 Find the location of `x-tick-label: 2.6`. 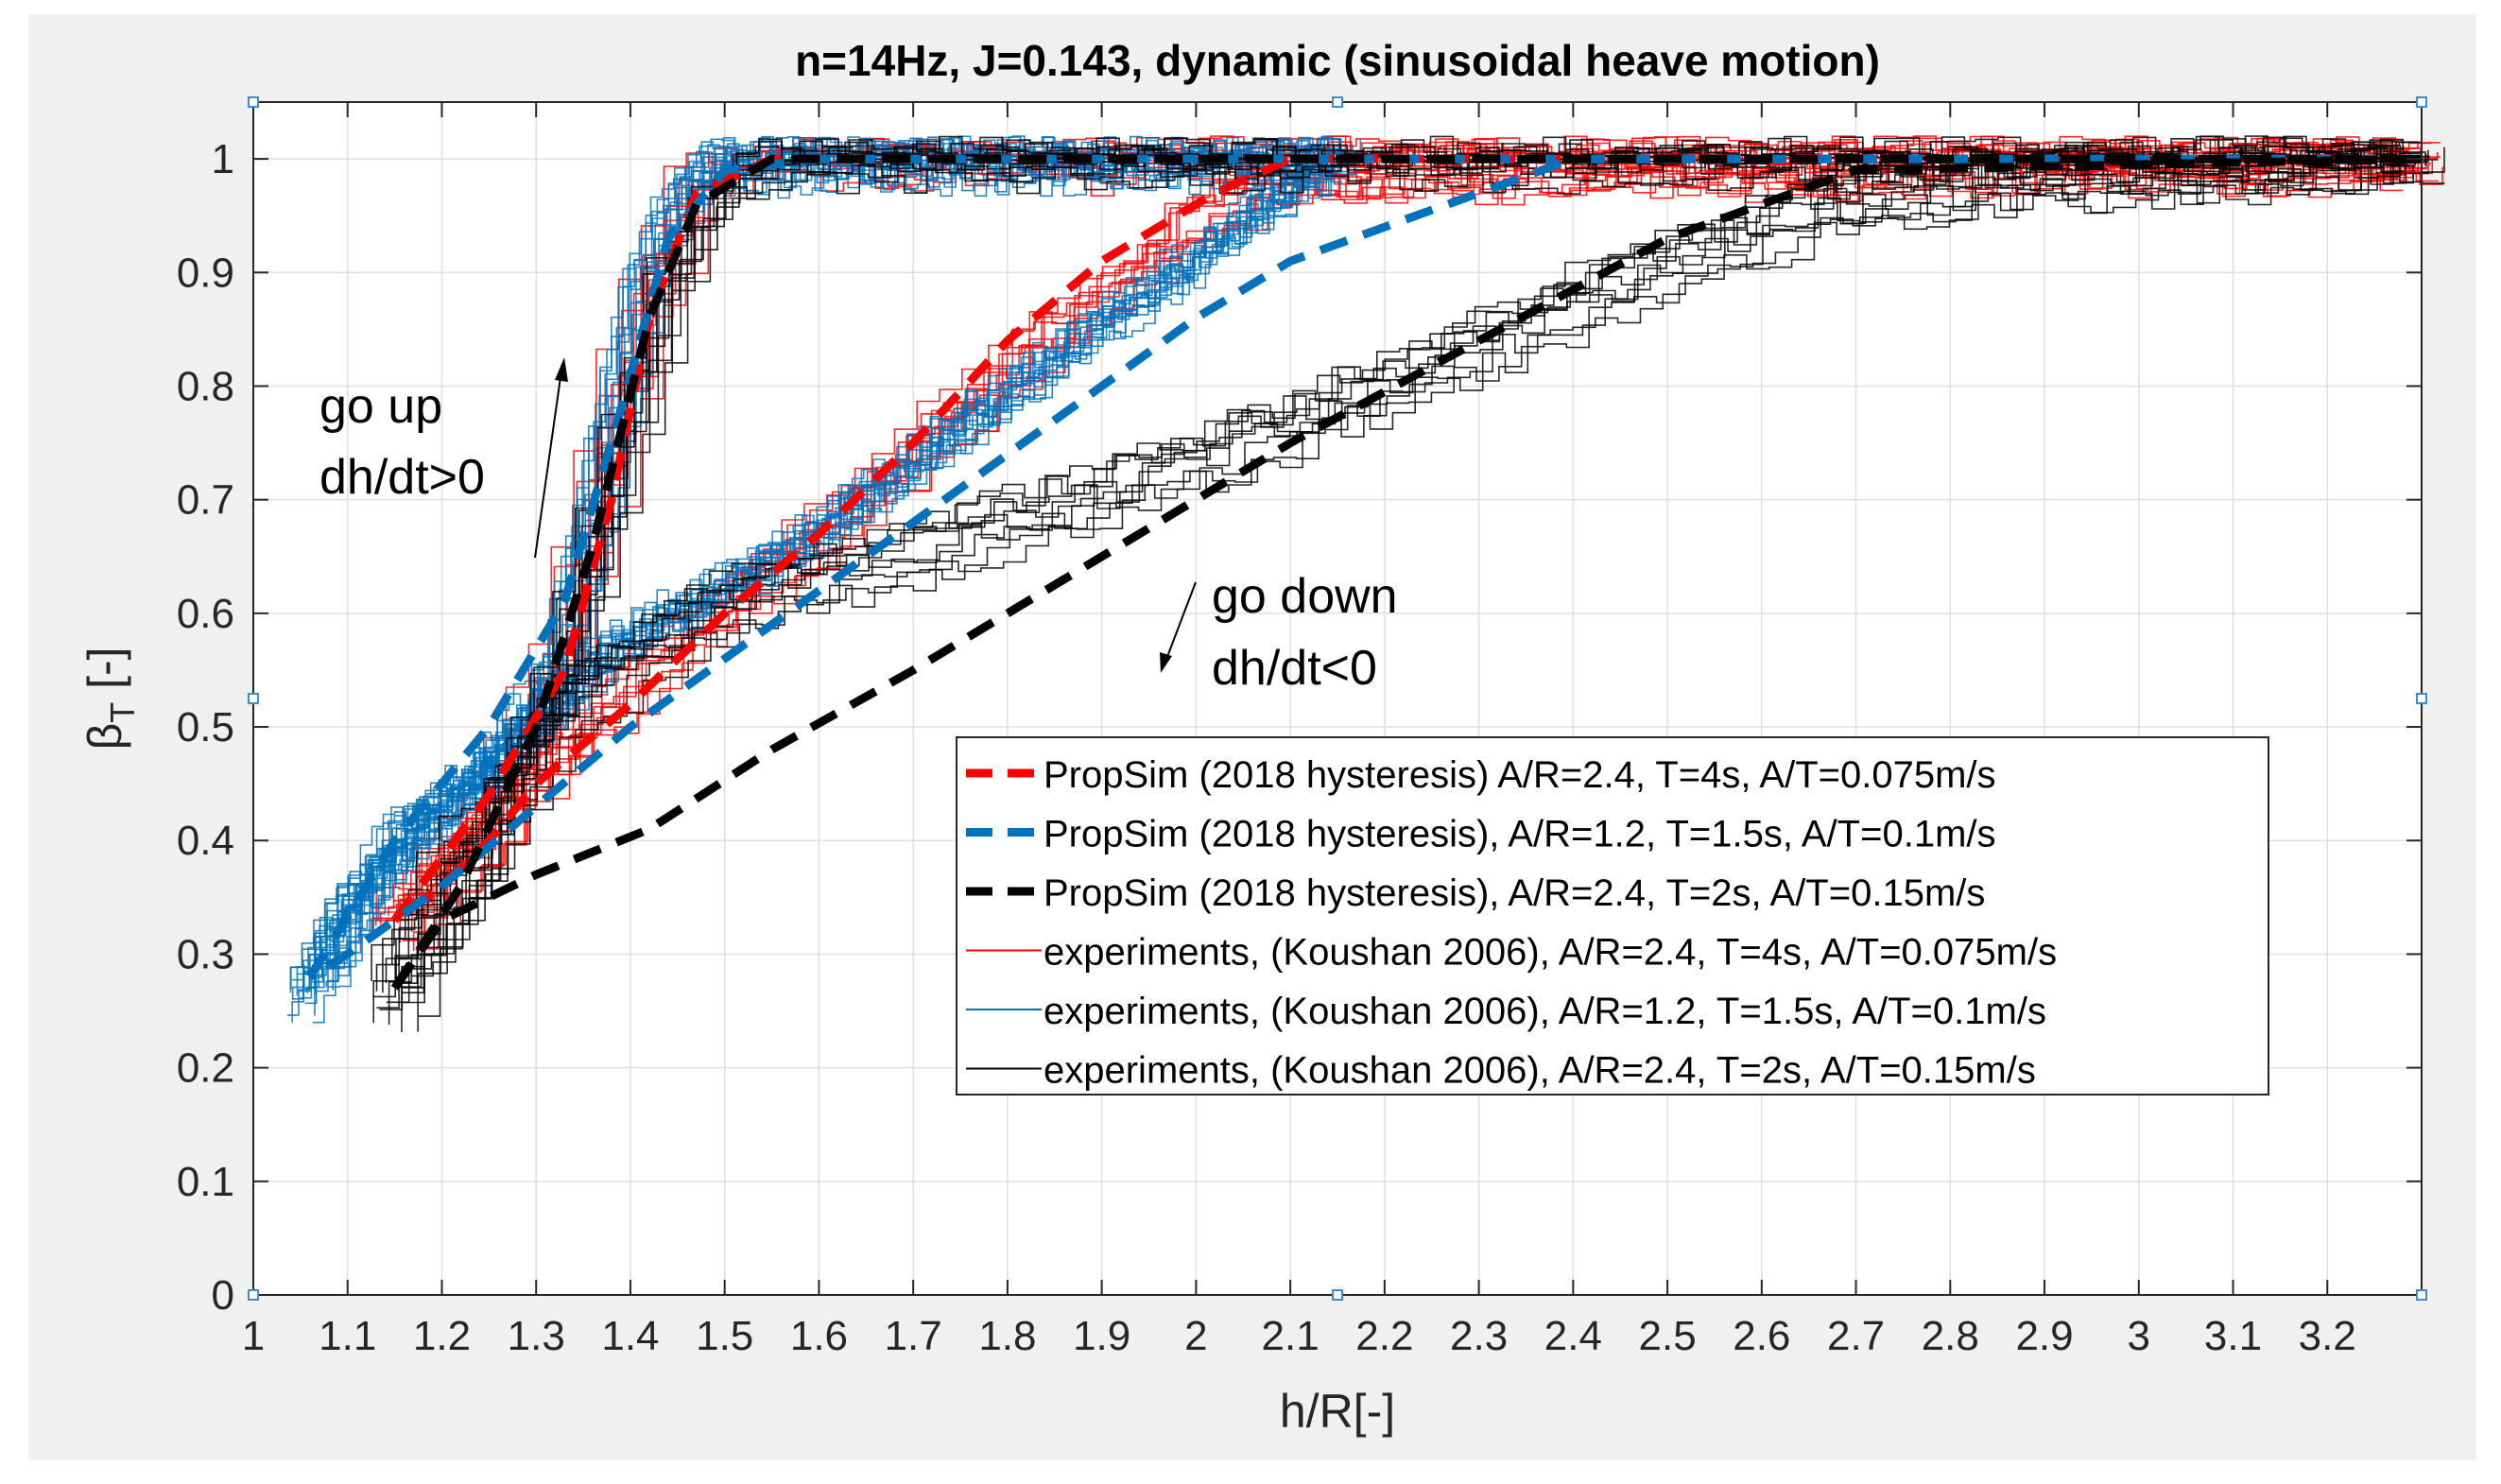

x-tick-label: 2.6 is located at coordinates (1761, 1336).